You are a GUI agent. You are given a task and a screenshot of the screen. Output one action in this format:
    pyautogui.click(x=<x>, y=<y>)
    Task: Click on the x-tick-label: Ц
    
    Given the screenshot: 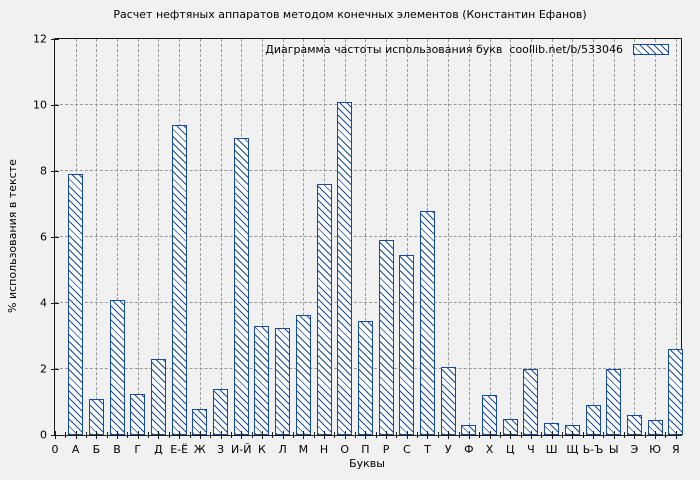 What is the action you would take?
    pyautogui.click(x=510, y=449)
    